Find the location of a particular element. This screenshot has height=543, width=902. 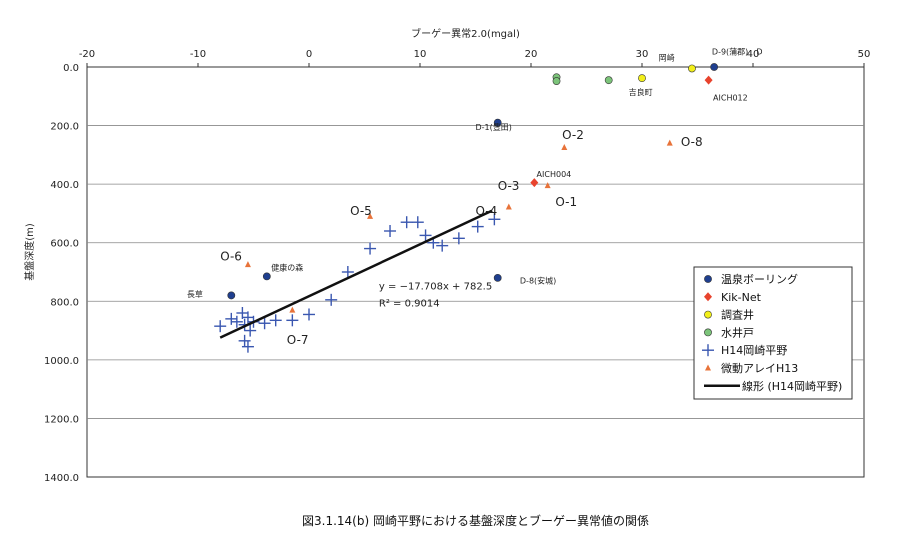

annotation-label: D-1(豊田) is located at coordinates (494, 127).